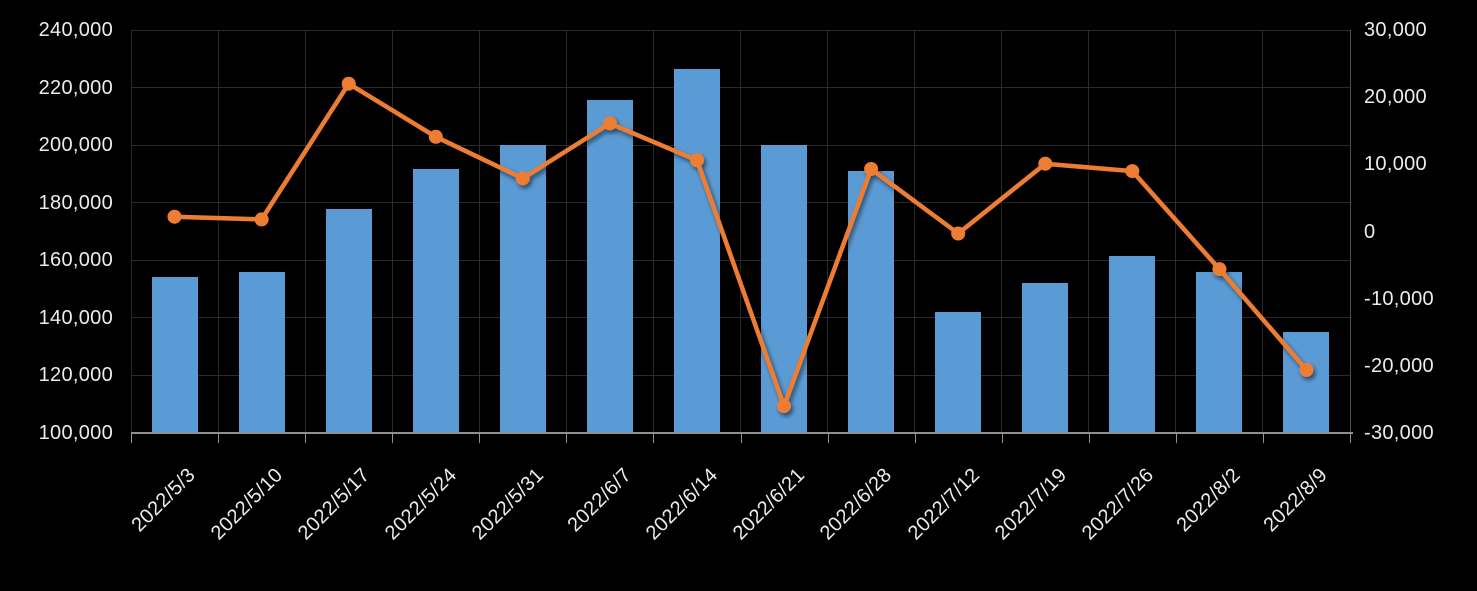 The image size is (1477, 591). Describe the element at coordinates (247, 504) in the screenshot. I see `x-axis-label-2022/5/10: 2022/5/10` at that location.